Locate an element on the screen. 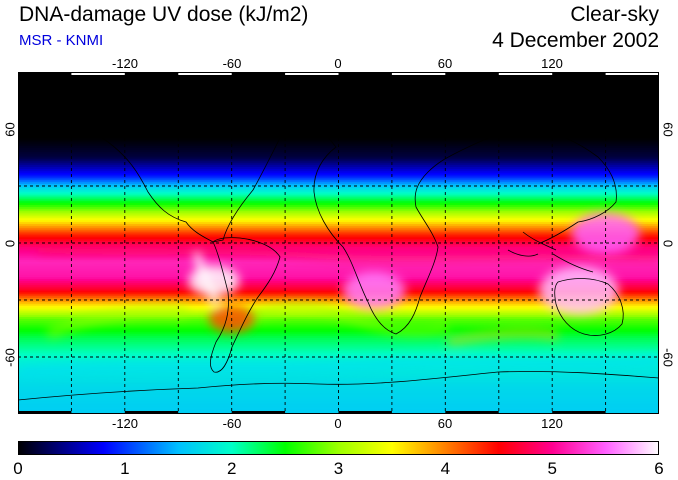 This screenshot has height=480, width=678. lon-label-bottom-e120: 120 is located at coordinates (552, 423).